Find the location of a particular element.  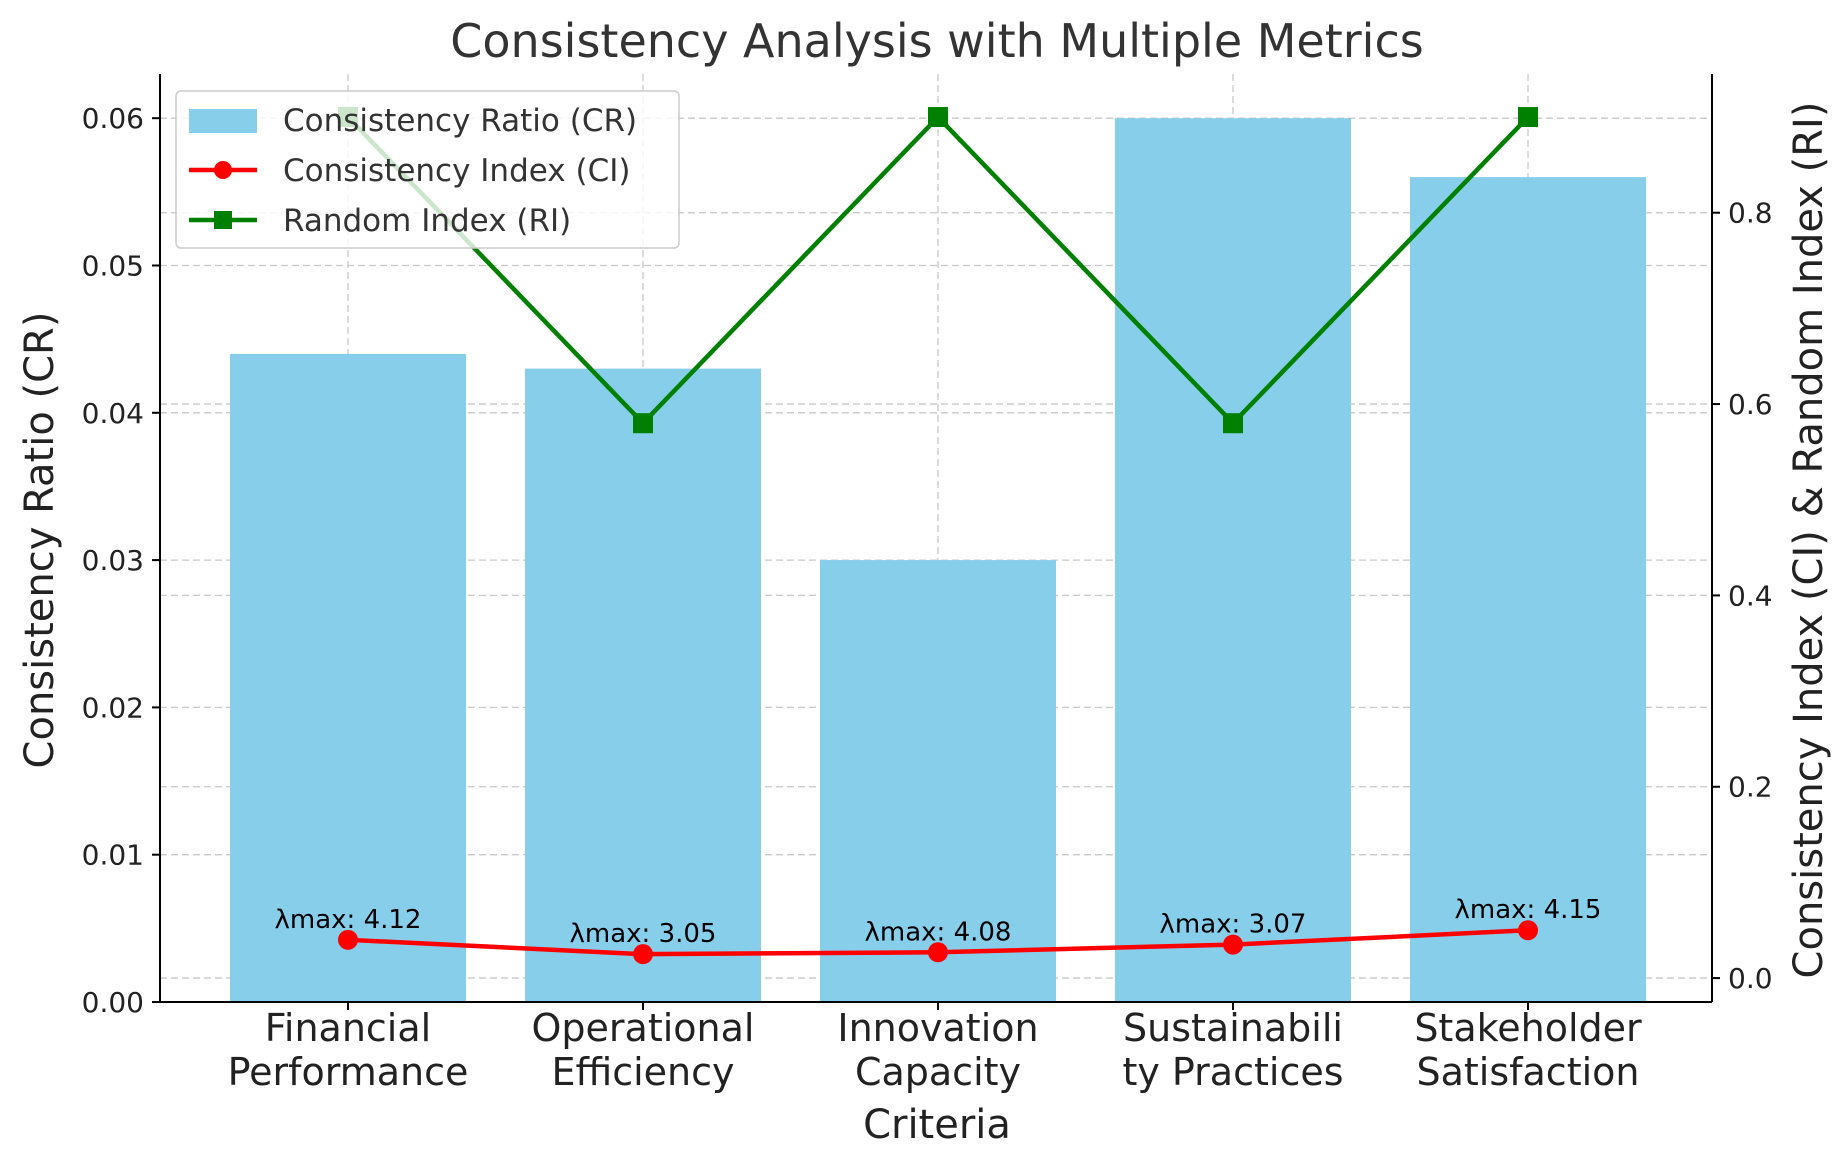

x-tick-label: Stakeholder is located at coordinates (1528, 1028).